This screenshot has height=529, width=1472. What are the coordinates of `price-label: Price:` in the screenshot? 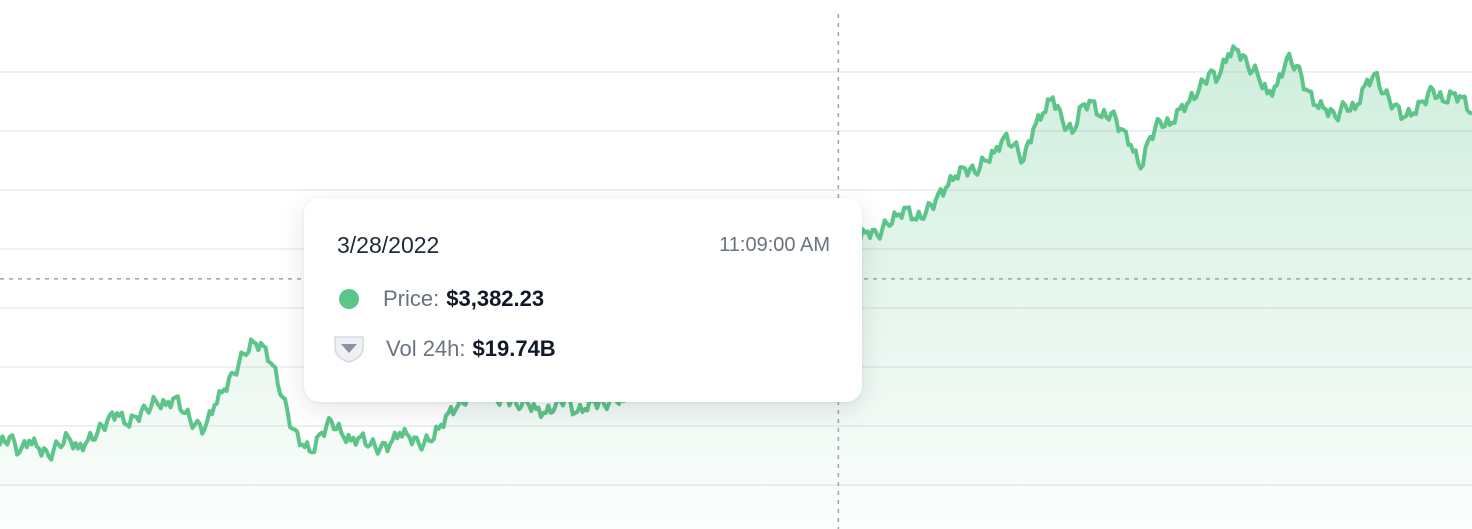 It's located at (411, 298).